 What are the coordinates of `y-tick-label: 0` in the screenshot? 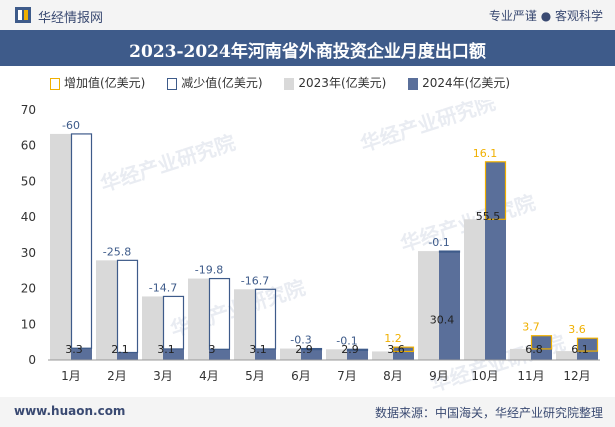 It's located at (32, 360).